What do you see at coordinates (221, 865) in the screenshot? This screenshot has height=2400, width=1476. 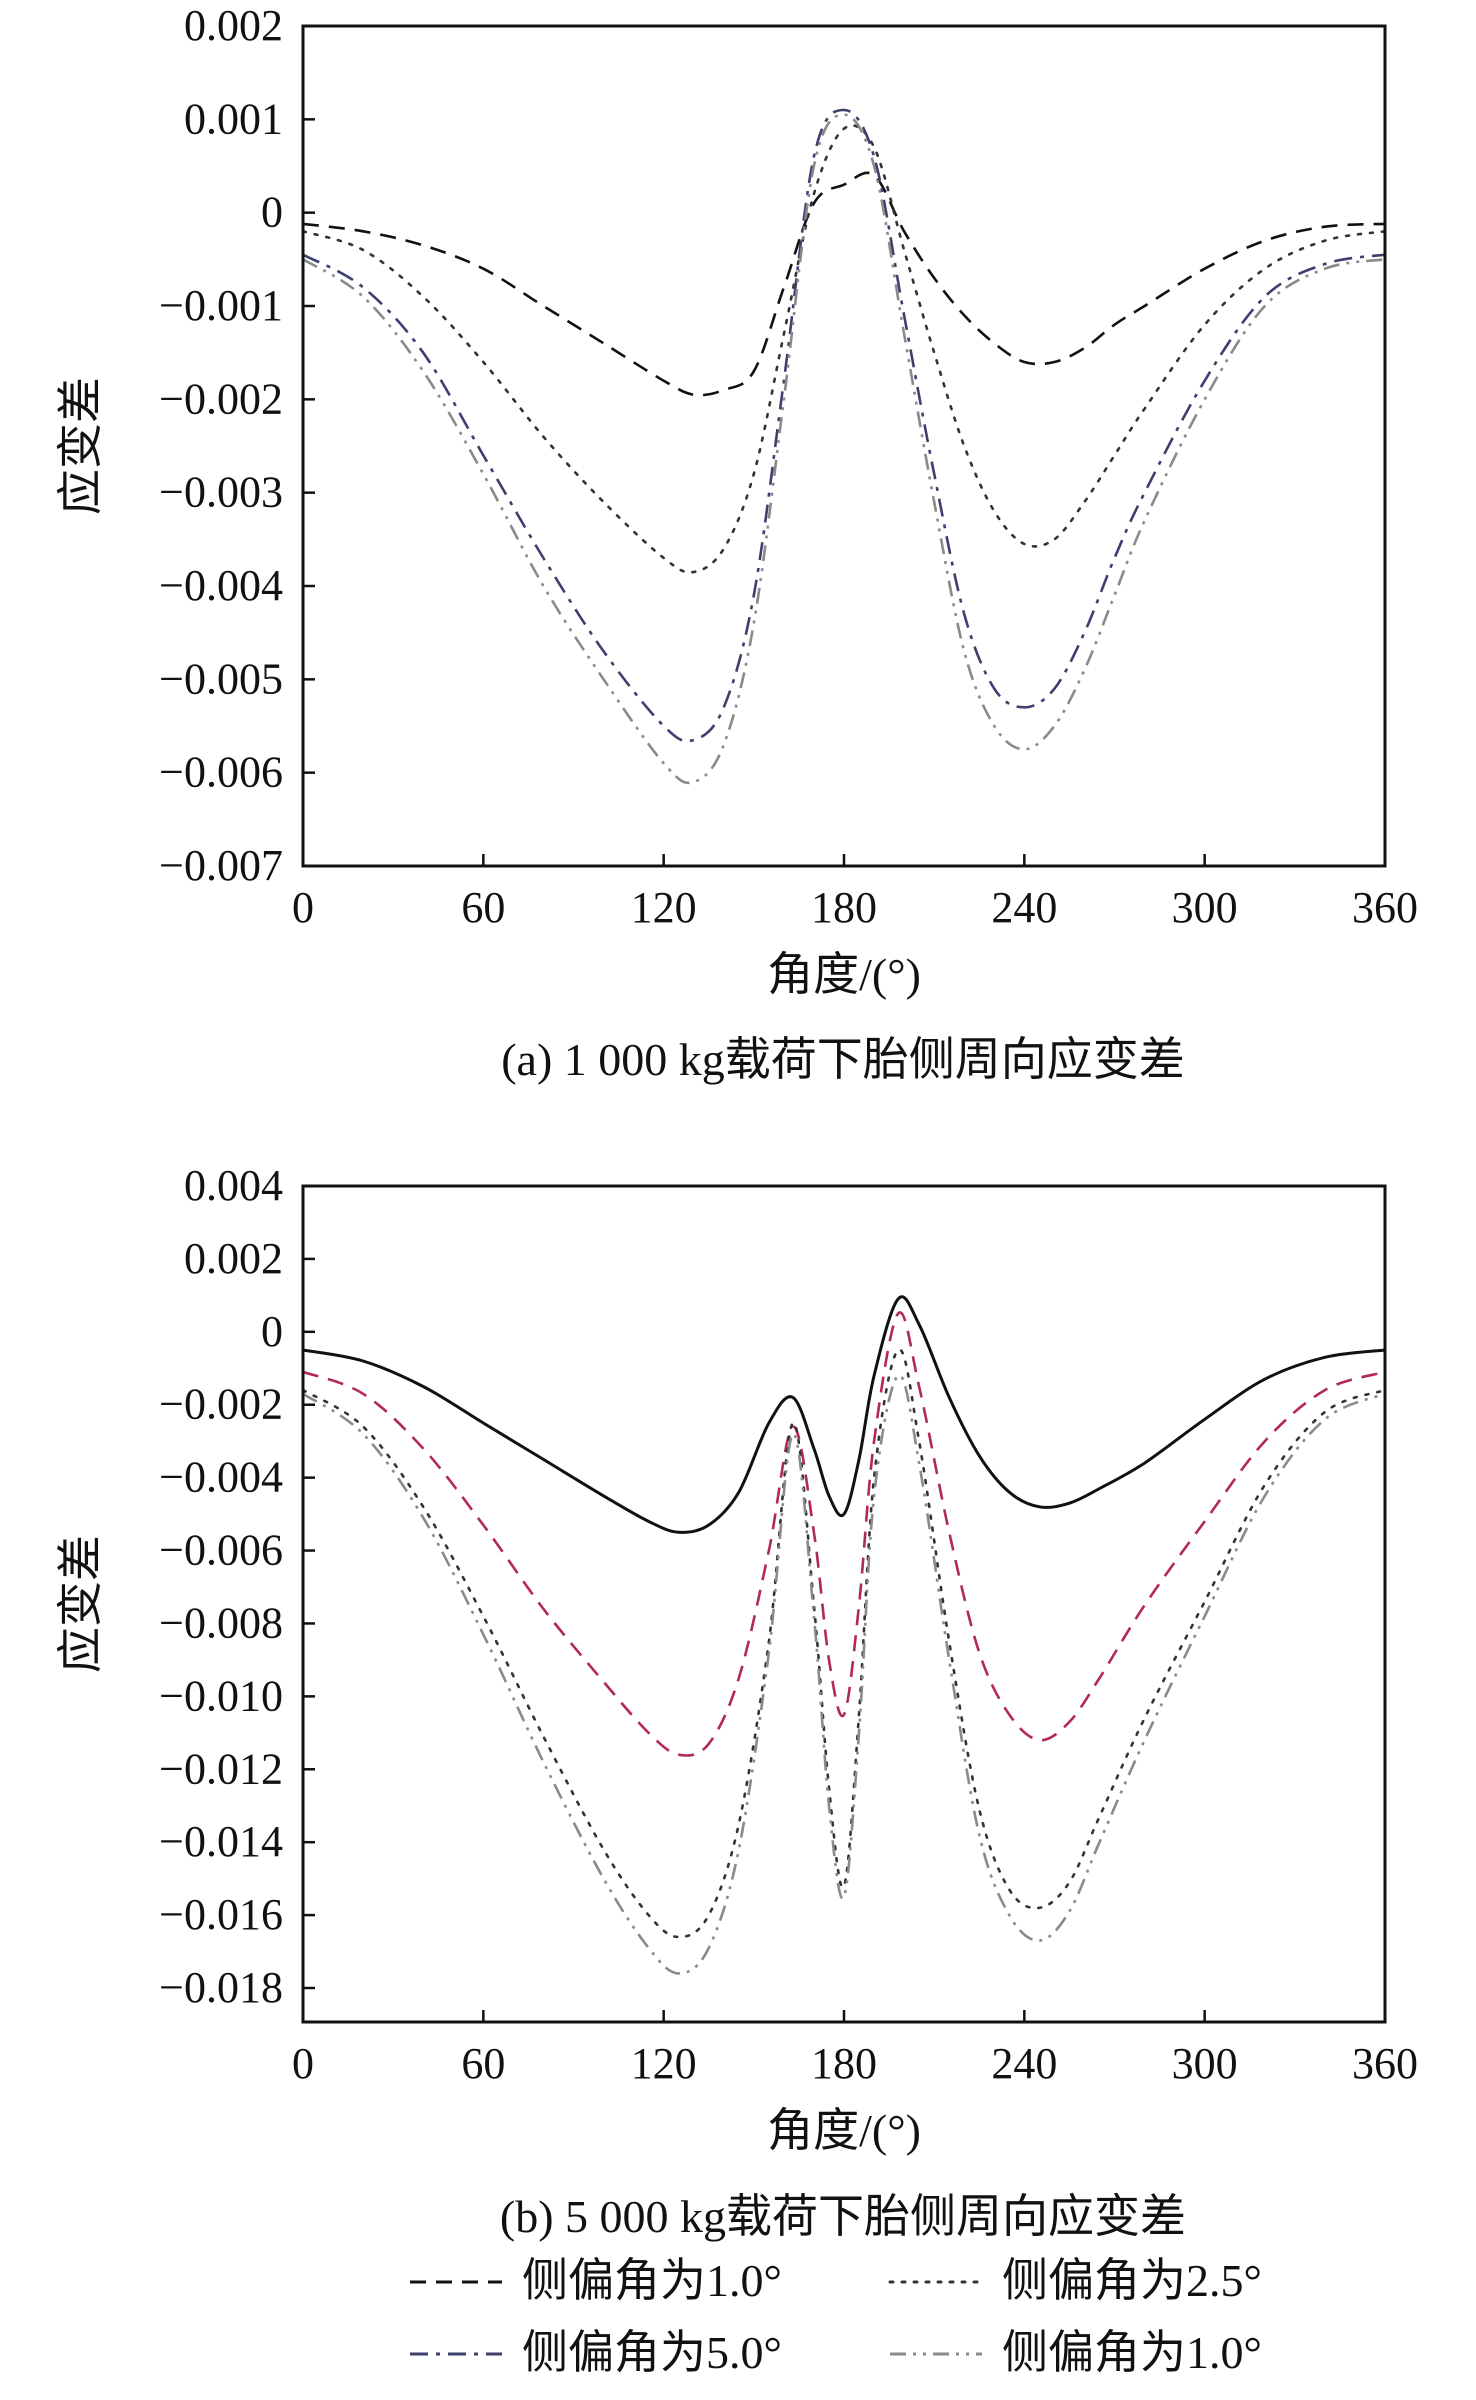 I see `y-tick-label: −0.007` at bounding box center [221, 865].